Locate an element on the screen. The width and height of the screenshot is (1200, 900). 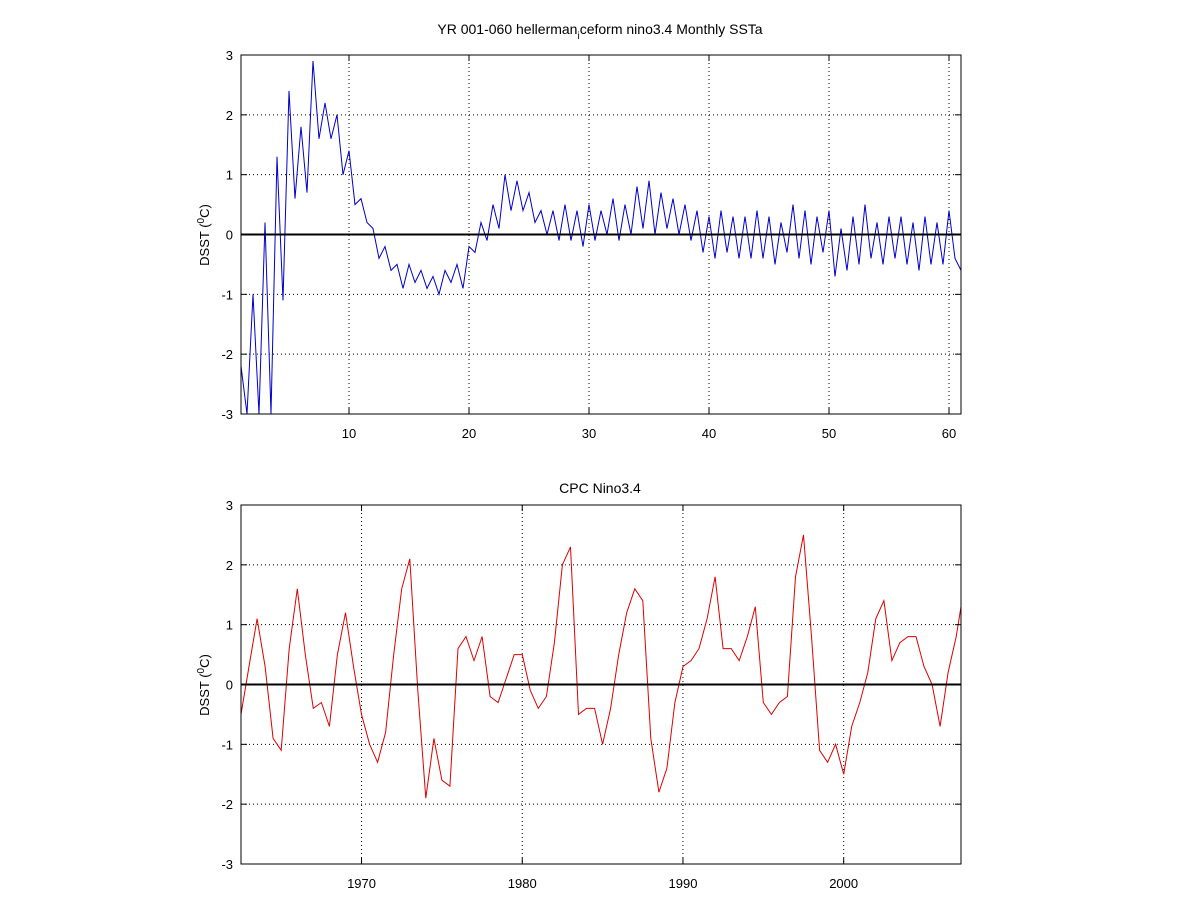
top-y-tick-label: -2 is located at coordinates (227, 354).